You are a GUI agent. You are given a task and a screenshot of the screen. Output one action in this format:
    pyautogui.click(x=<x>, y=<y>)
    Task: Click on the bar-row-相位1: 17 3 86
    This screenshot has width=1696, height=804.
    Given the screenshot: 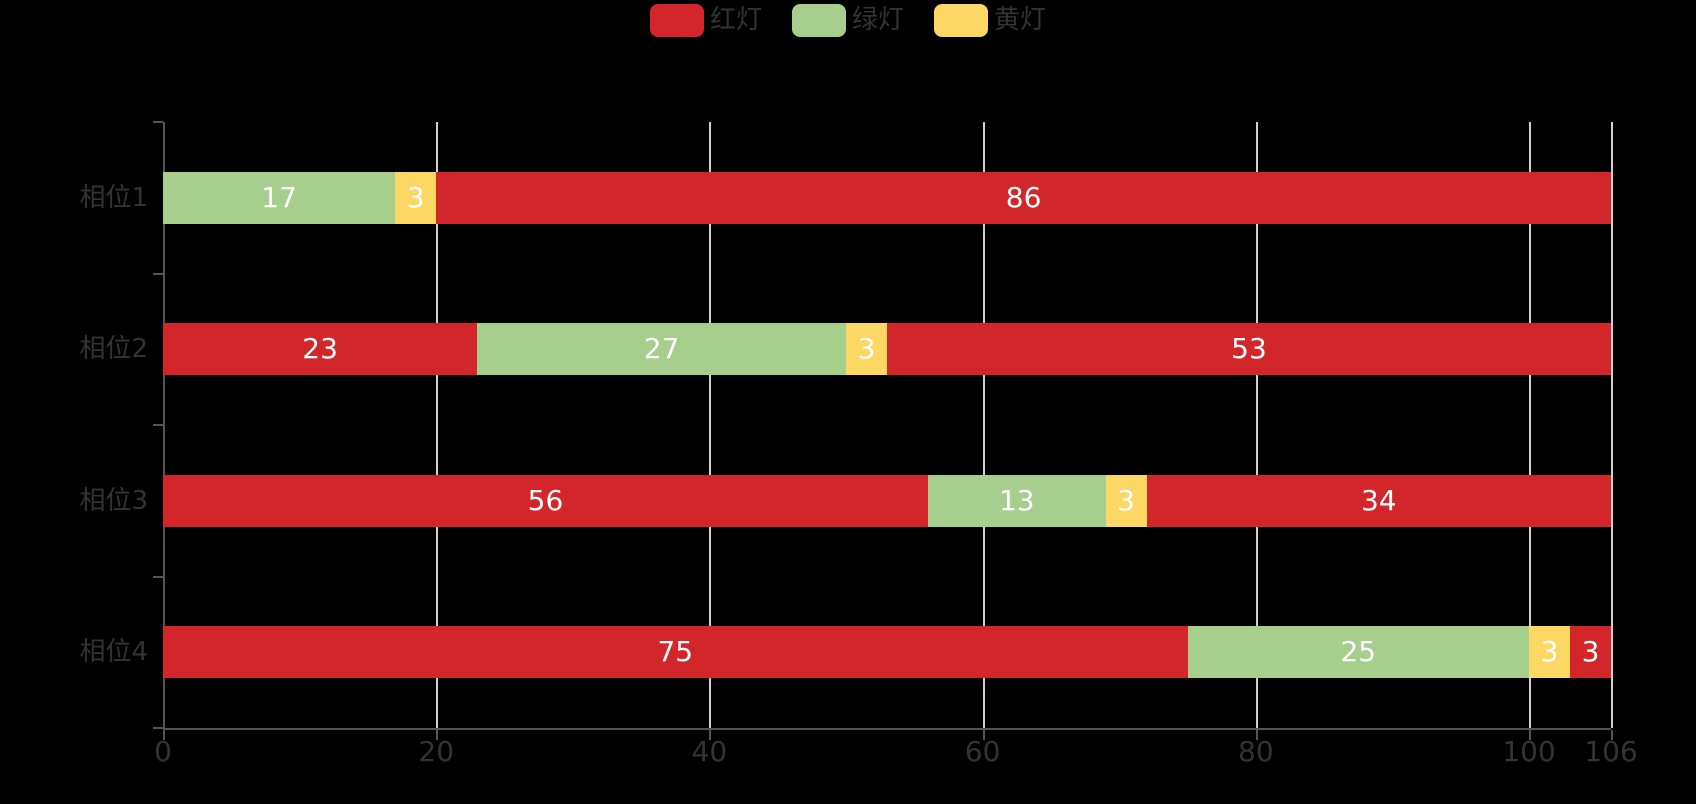 What is the action you would take?
    pyautogui.click(x=887, y=197)
    